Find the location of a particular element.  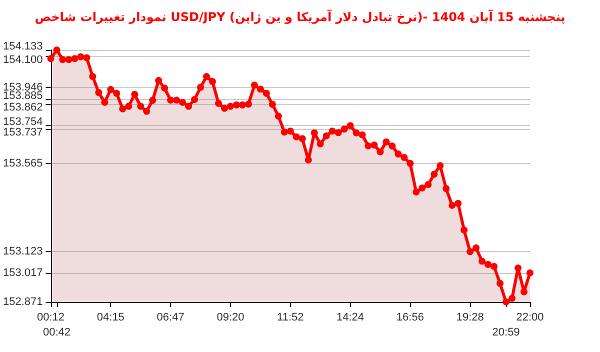

chart-title: نمودار تغییرات شاخص USD/JPY (نرخ تبادل دلار آمریکا و ین ژاپن)- پنجشنبه 15 آبان 1404 is located at coordinates (300, 16).